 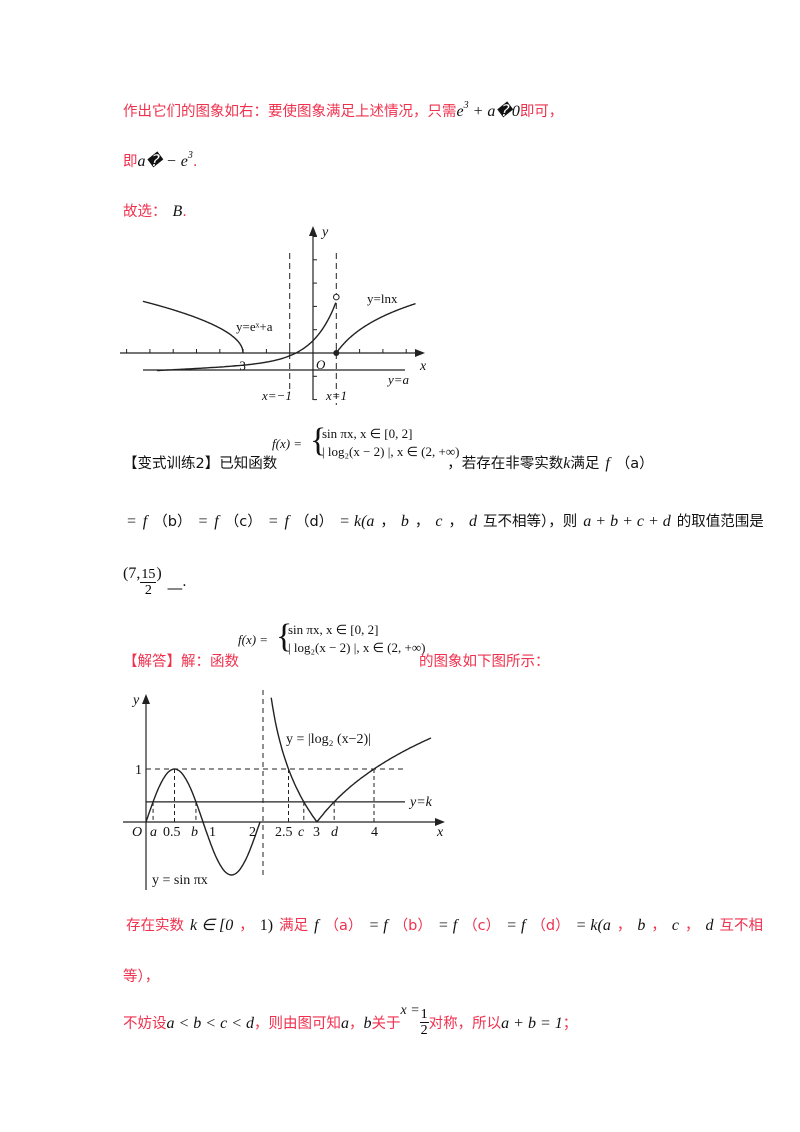 I want to click on problem-segment: d, so click(x=473, y=521).